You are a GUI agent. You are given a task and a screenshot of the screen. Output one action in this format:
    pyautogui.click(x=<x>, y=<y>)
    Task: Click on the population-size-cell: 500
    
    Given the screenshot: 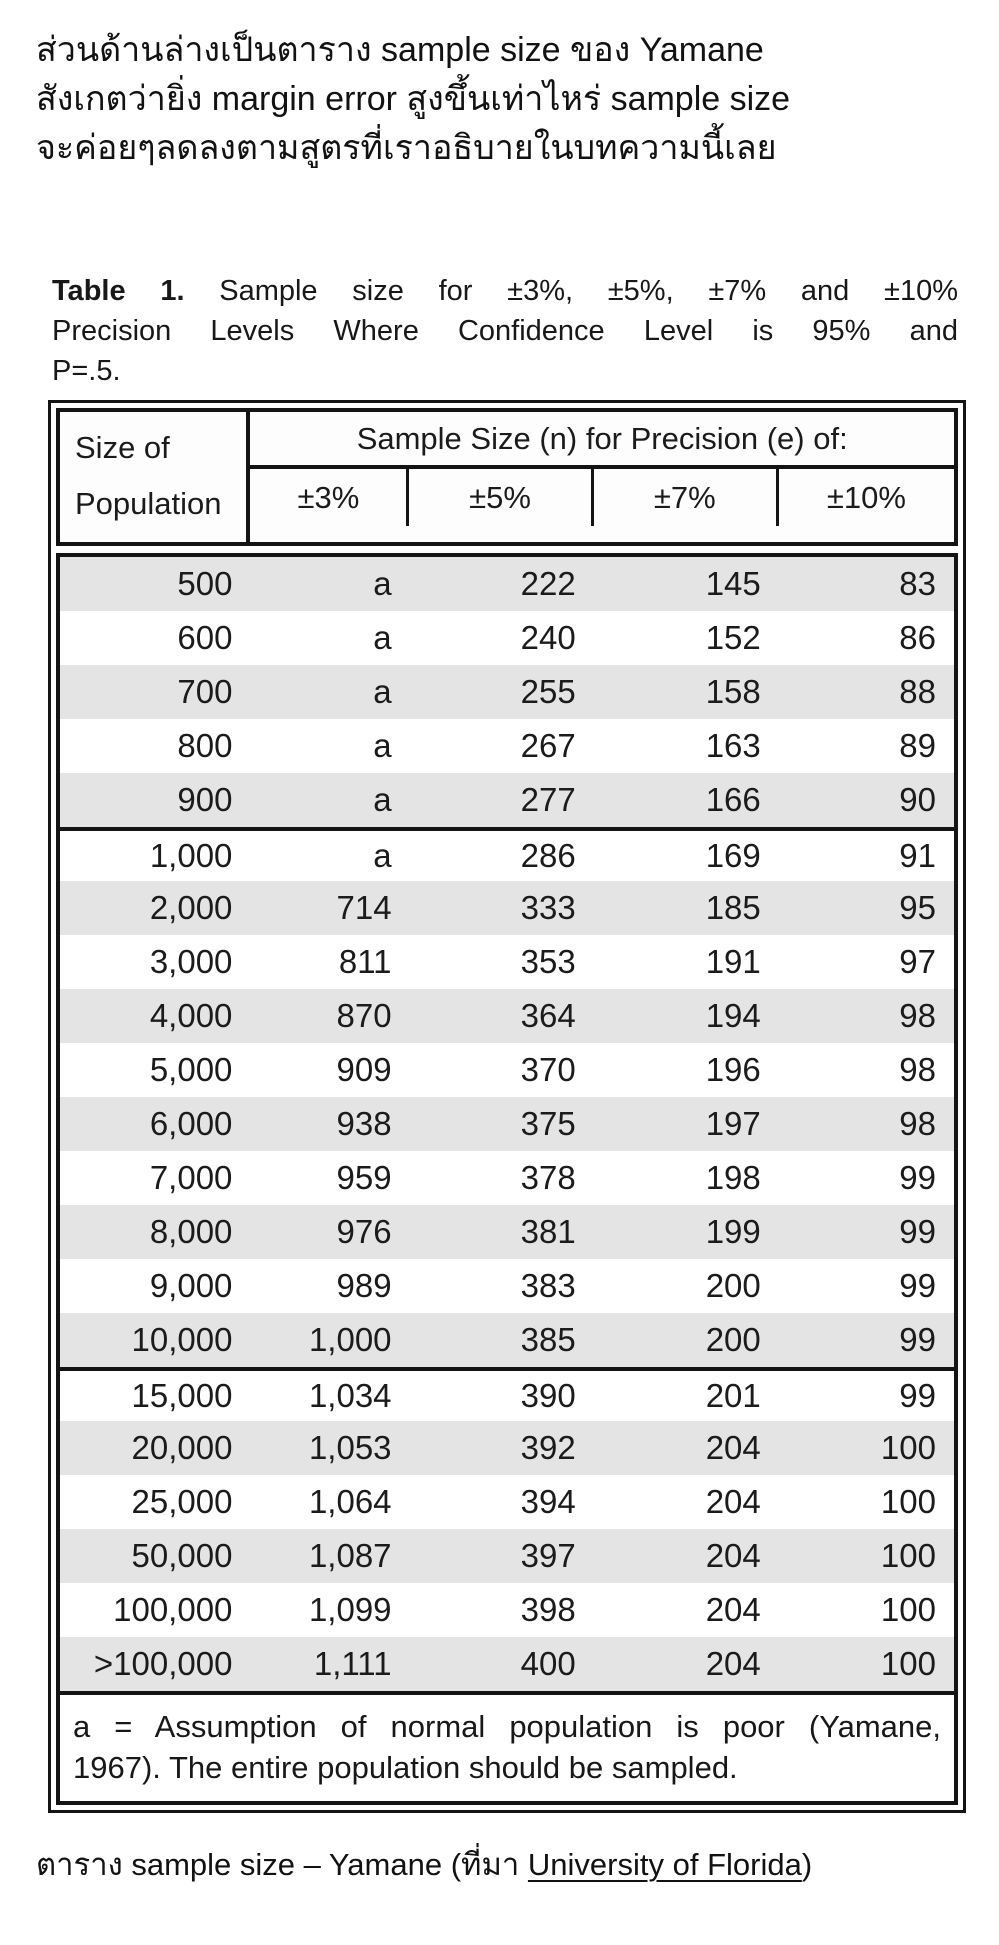 What is the action you would take?
    pyautogui.click(x=205, y=583)
    